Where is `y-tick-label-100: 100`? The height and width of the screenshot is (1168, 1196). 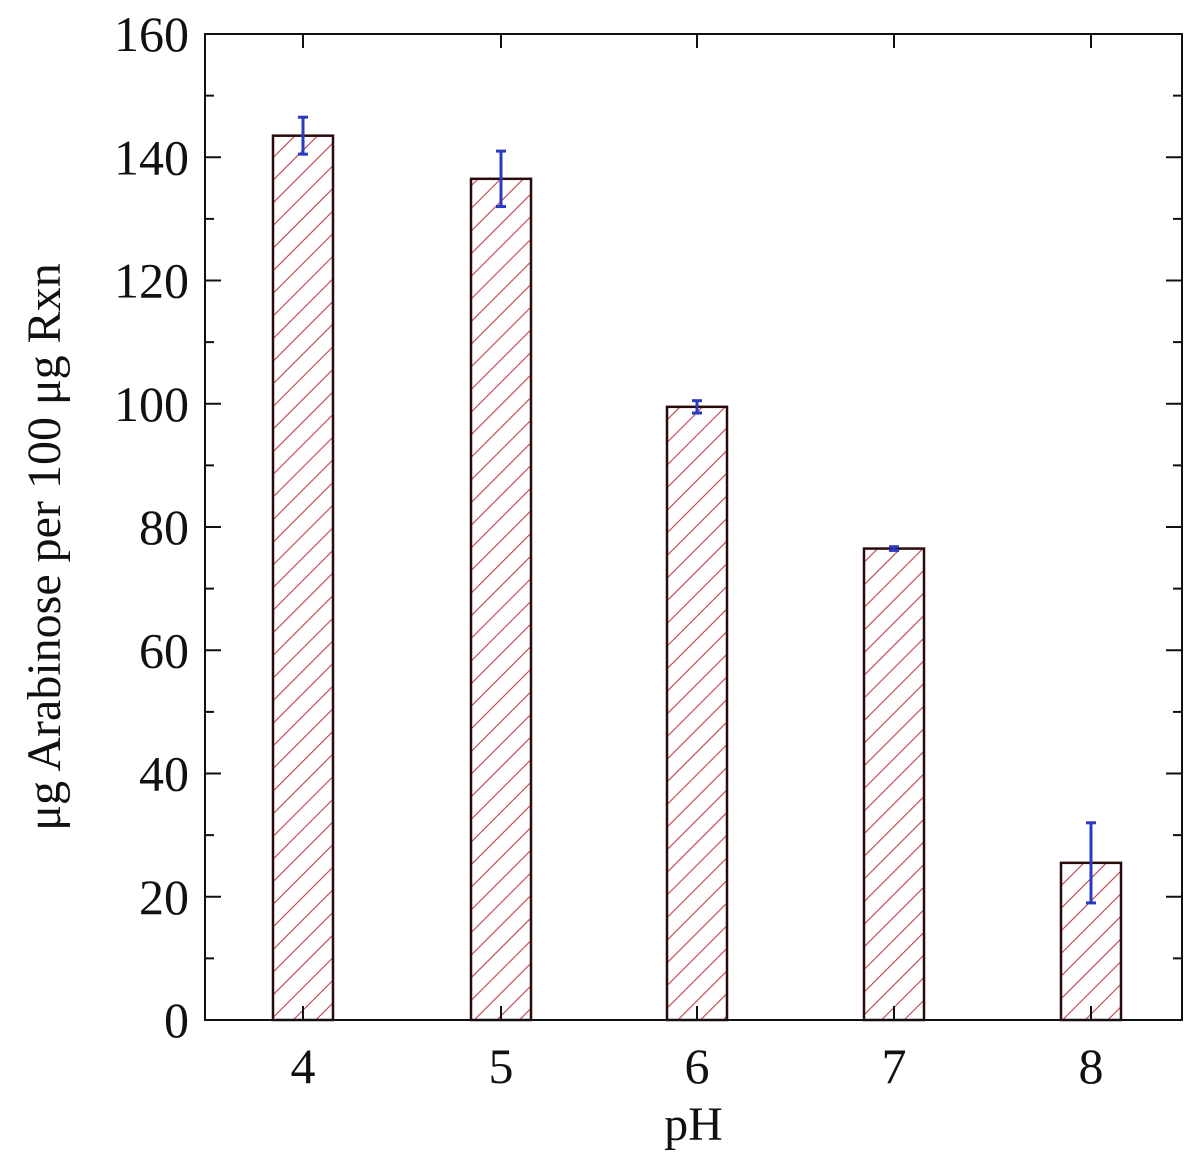
y-tick-label-100: 100 is located at coordinates (151, 404).